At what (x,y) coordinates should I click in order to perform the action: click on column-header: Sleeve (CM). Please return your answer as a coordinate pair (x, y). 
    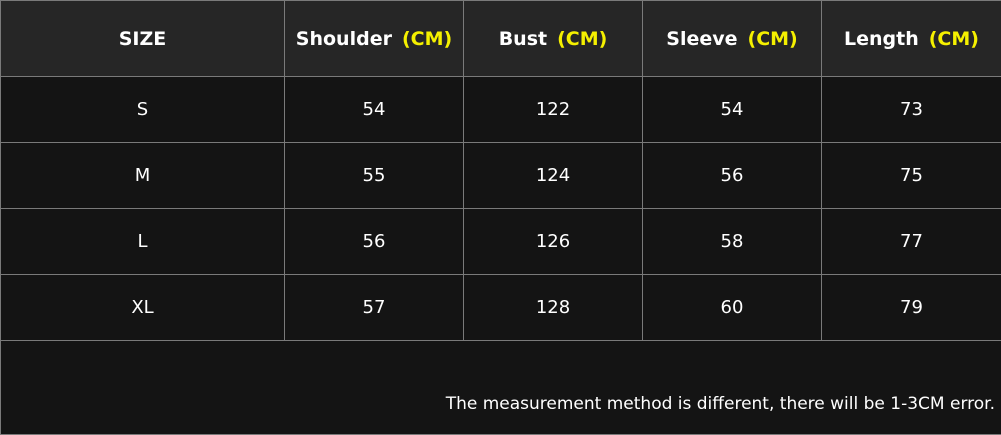
    Looking at the image, I should click on (732, 39).